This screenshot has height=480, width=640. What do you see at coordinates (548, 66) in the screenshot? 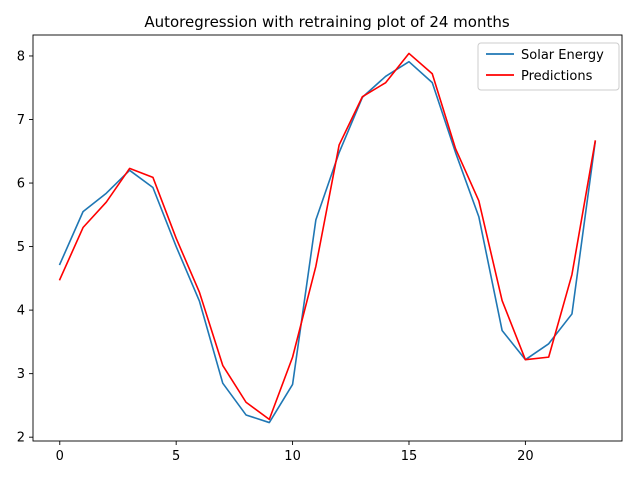
I see `legend: Solar Energy Predictions` at bounding box center [548, 66].